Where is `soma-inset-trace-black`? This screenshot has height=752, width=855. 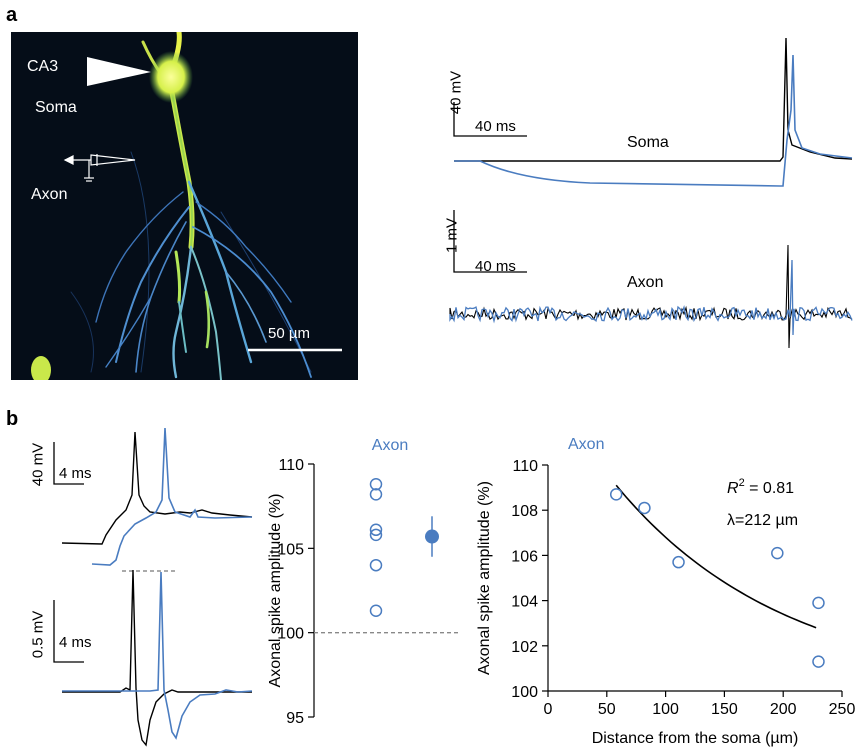
soma-inset-trace-black is located at coordinates (157, 488).